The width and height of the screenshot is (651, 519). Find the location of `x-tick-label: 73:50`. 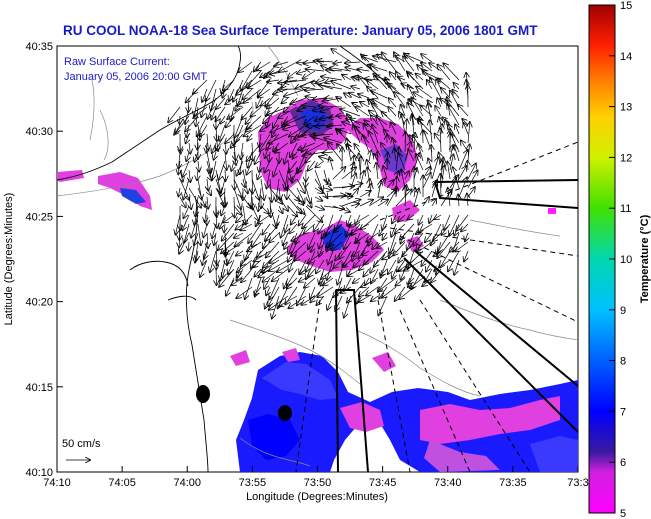

x-tick-label: 73:50 is located at coordinates (318, 483).